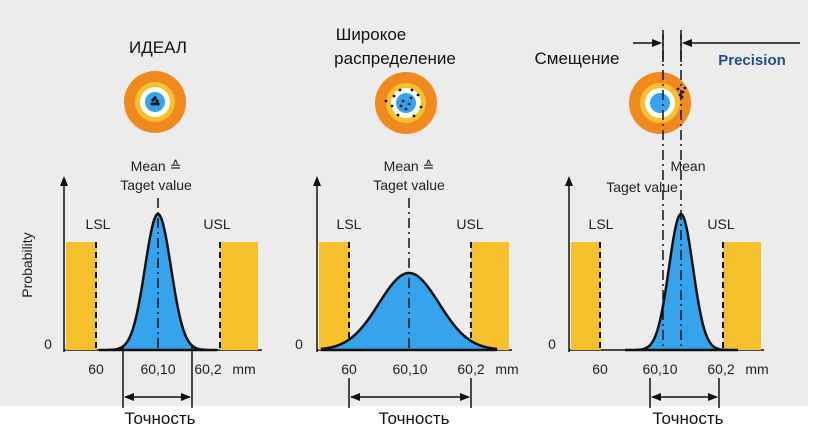 This screenshot has height=442, width=825. What do you see at coordinates (752, 60) in the screenshot?
I see `precision-label: Precision` at bounding box center [752, 60].